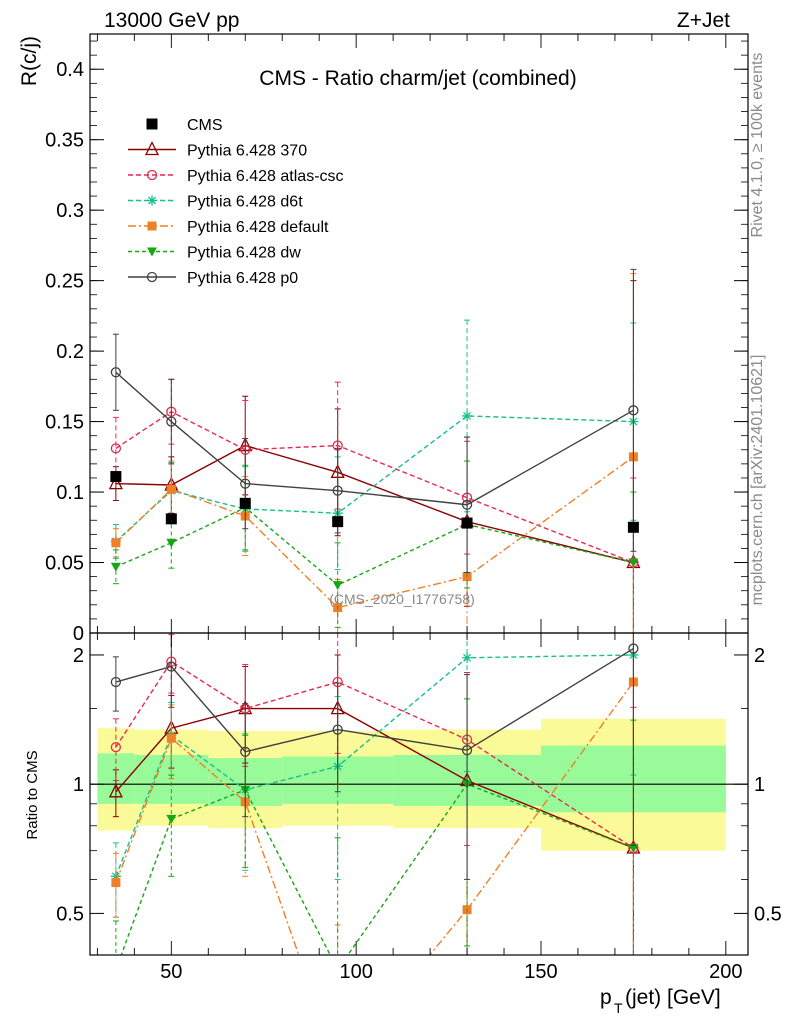  I want to click on main-ytick-label: 0, so click(78, 634).